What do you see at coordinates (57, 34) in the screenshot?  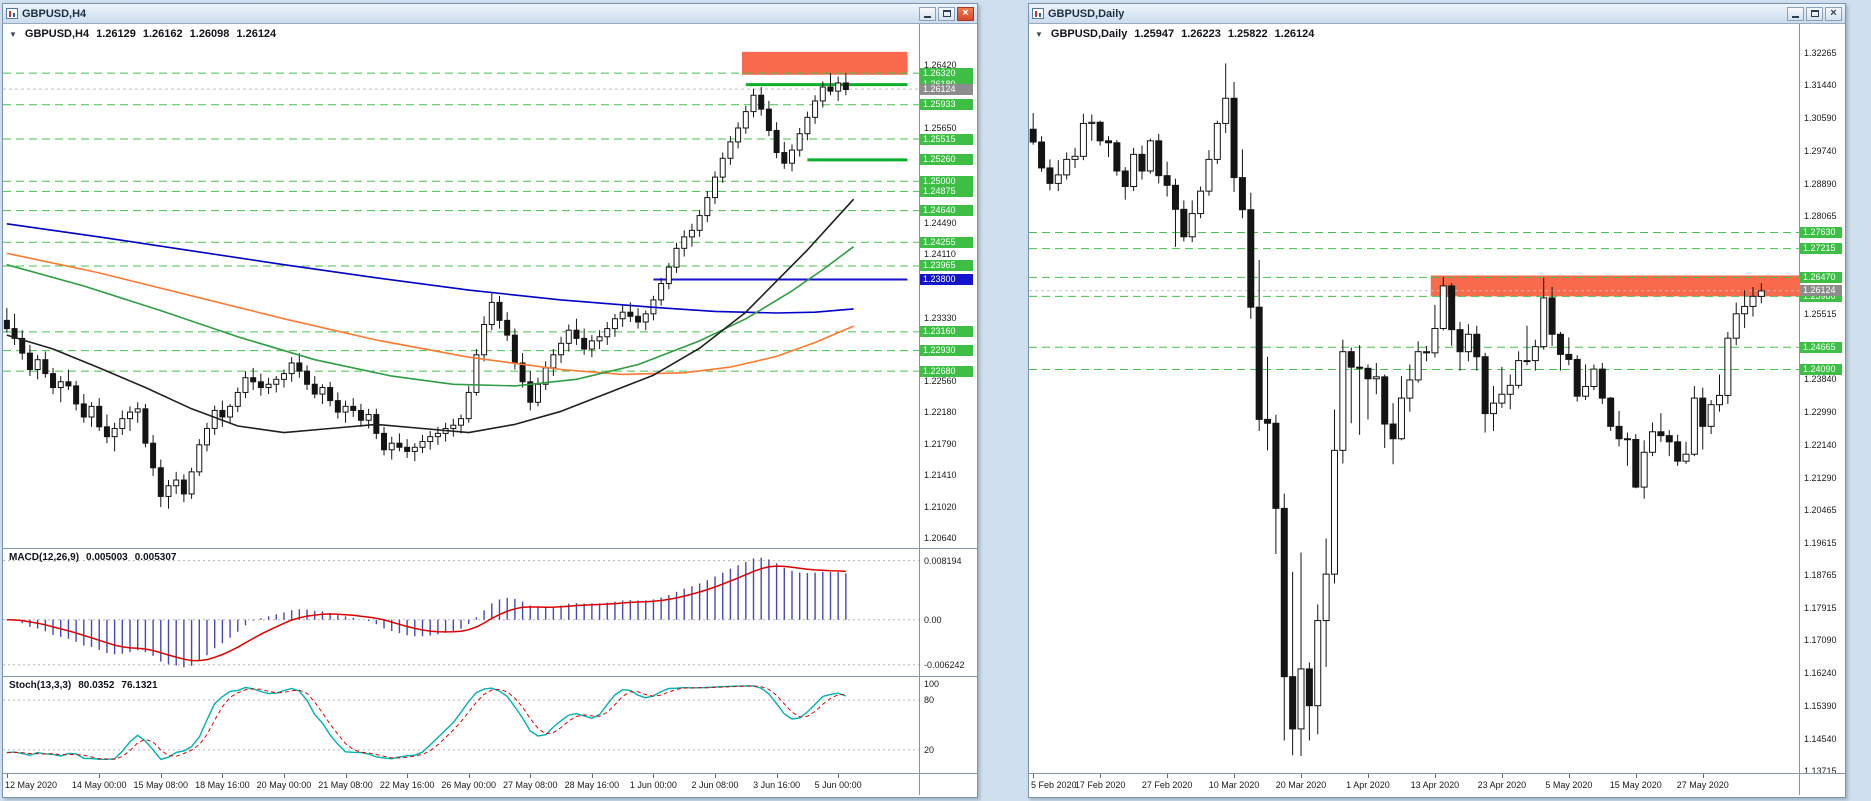 I see `symbol-label: GBPUSD,H4` at bounding box center [57, 34].